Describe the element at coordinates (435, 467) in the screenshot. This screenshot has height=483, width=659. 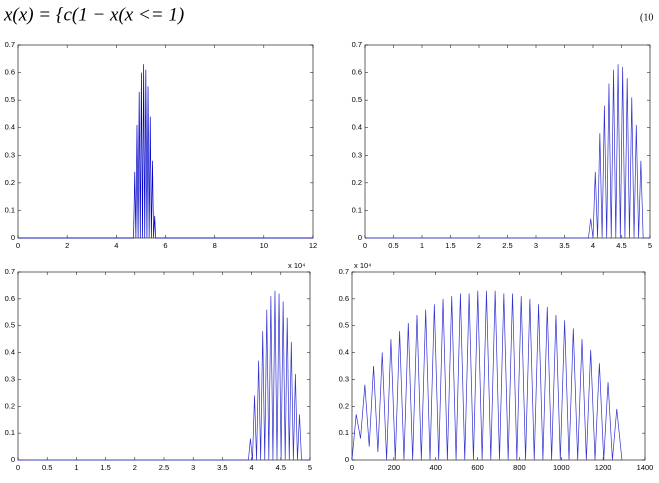
I see `x-tick-label: 400` at that location.